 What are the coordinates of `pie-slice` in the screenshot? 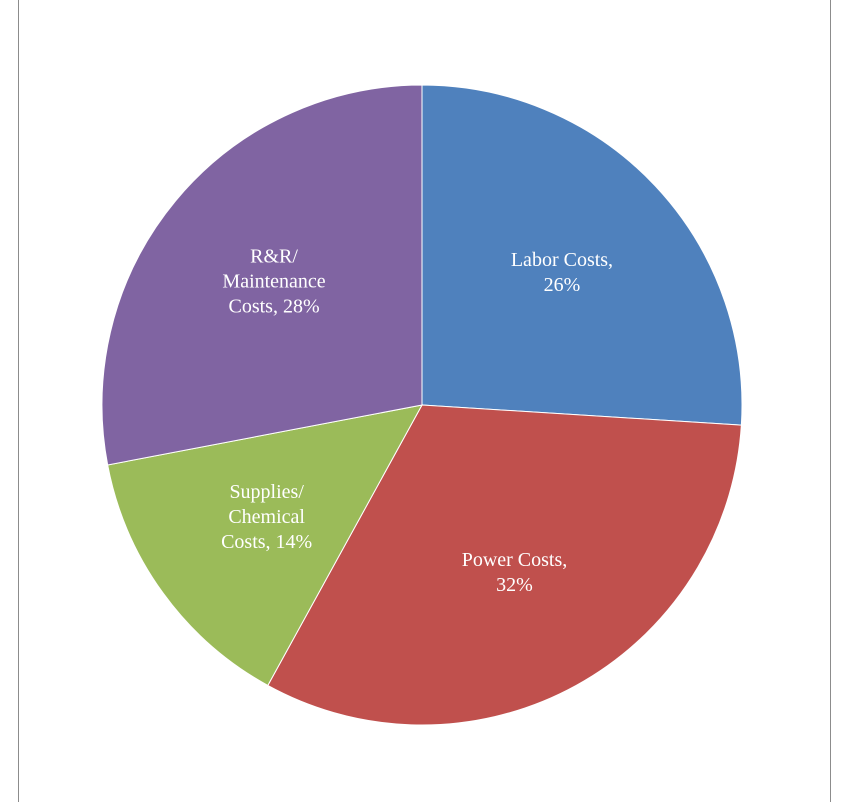 It's located at (265, 545).